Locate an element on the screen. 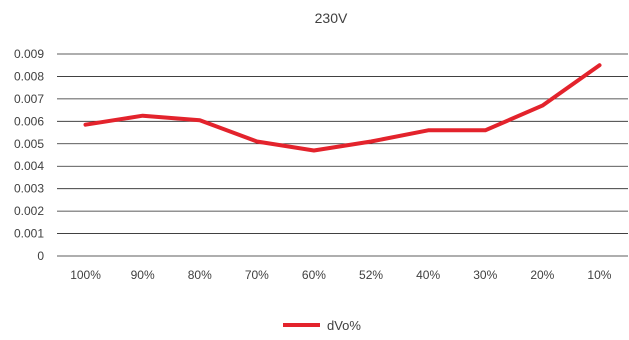 Image resolution: width=629 pixels, height=340 pixels. x-tick-label: 90% is located at coordinates (143, 275).